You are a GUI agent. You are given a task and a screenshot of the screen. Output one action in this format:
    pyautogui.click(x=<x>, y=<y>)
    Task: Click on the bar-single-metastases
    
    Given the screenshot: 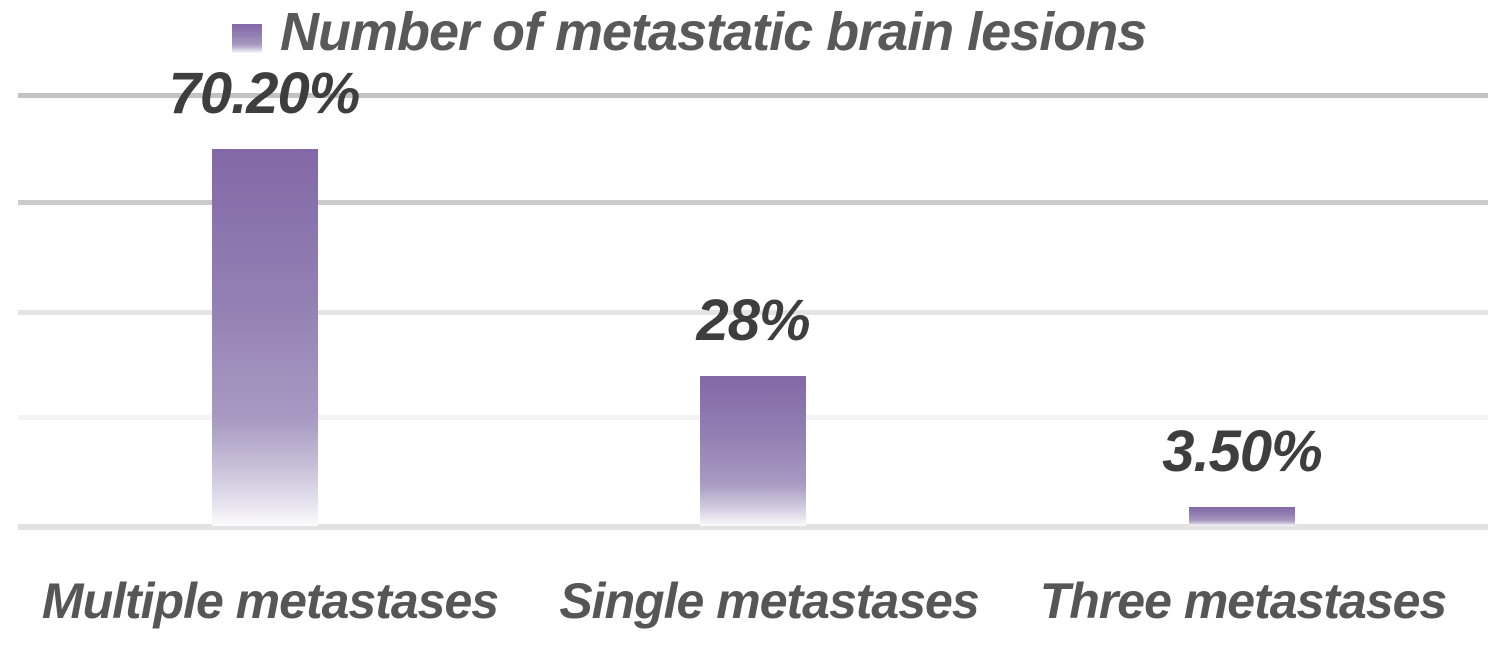 What is the action you would take?
    pyautogui.click(x=753, y=450)
    